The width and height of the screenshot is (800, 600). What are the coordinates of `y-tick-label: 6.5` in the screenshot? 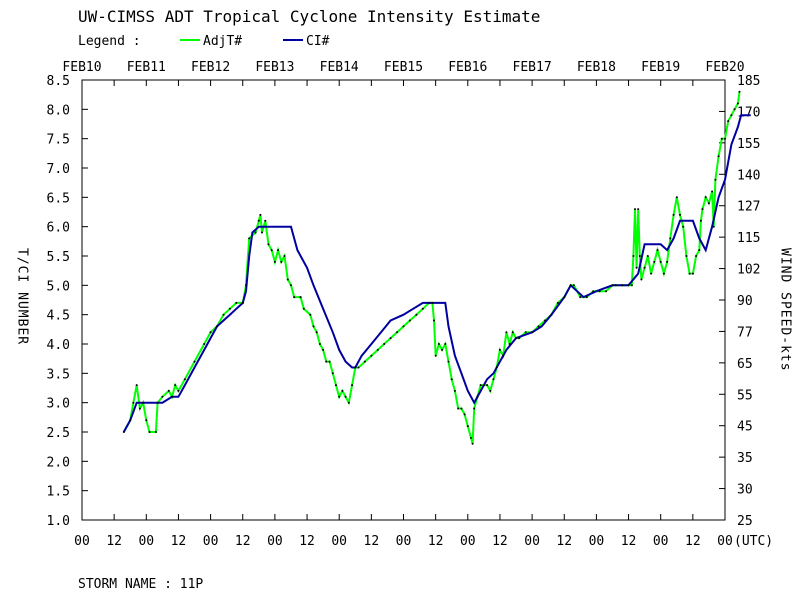 It's located at (58, 198).